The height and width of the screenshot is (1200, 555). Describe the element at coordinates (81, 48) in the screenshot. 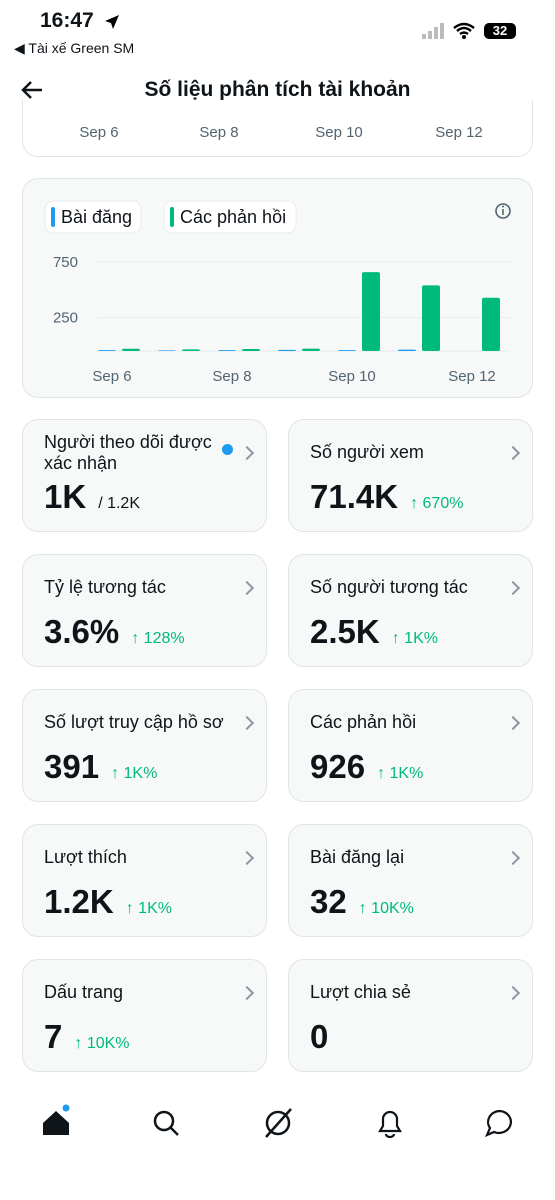

I see `back-app-label: Tài xế Green SM` at that location.